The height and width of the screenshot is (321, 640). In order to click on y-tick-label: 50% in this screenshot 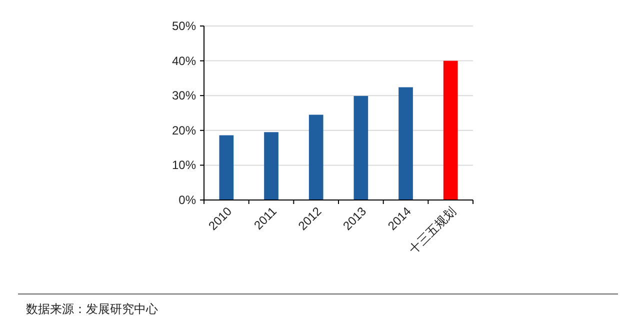, I will do `click(184, 26)`.